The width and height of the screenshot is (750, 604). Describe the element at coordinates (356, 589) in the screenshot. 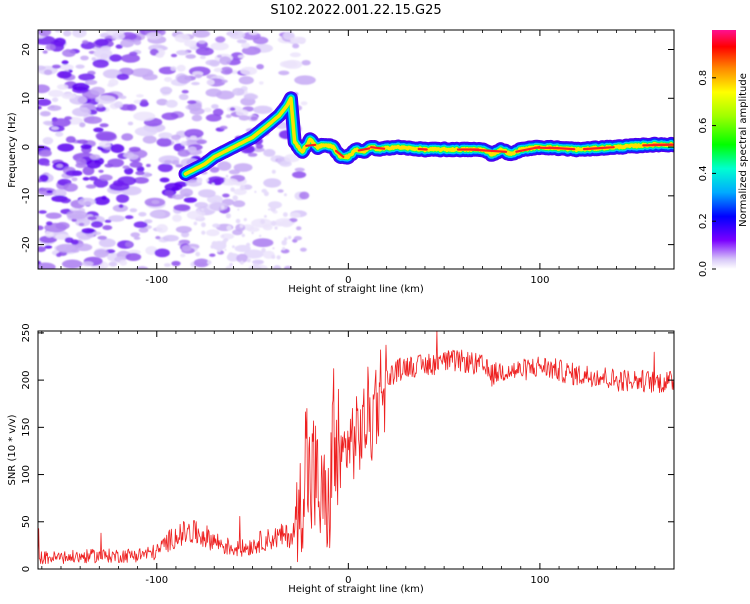

I see `snr-x-label: Height of straight line (km)` at that location.